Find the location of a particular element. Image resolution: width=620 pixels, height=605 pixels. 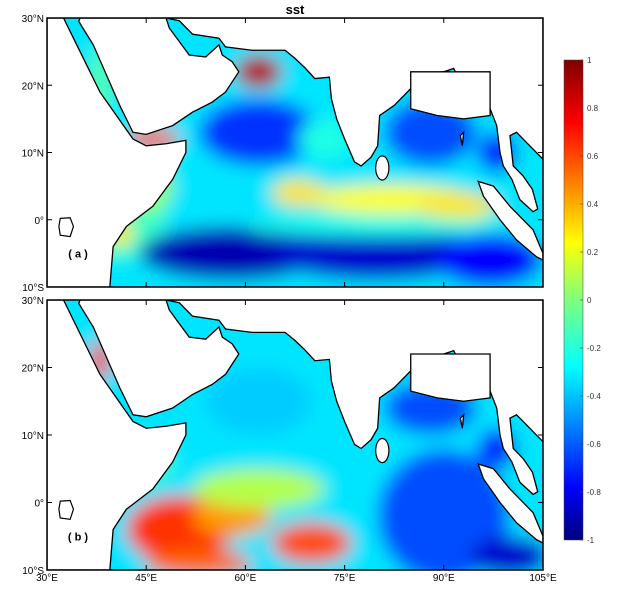

x-tick-label: 105°E is located at coordinates (543, 578).